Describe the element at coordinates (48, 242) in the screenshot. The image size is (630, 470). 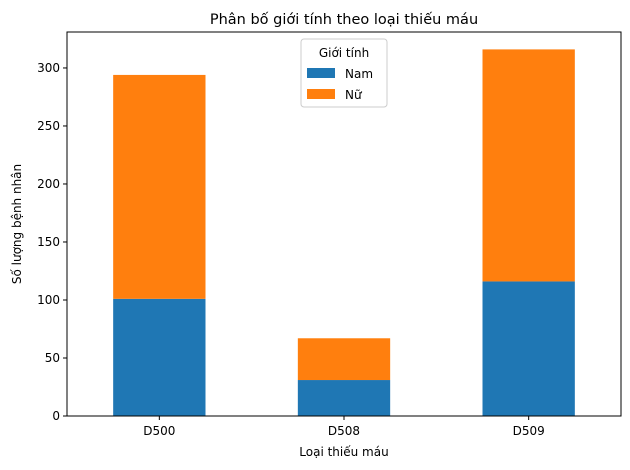
I see `y-tick-label: 150` at that location.